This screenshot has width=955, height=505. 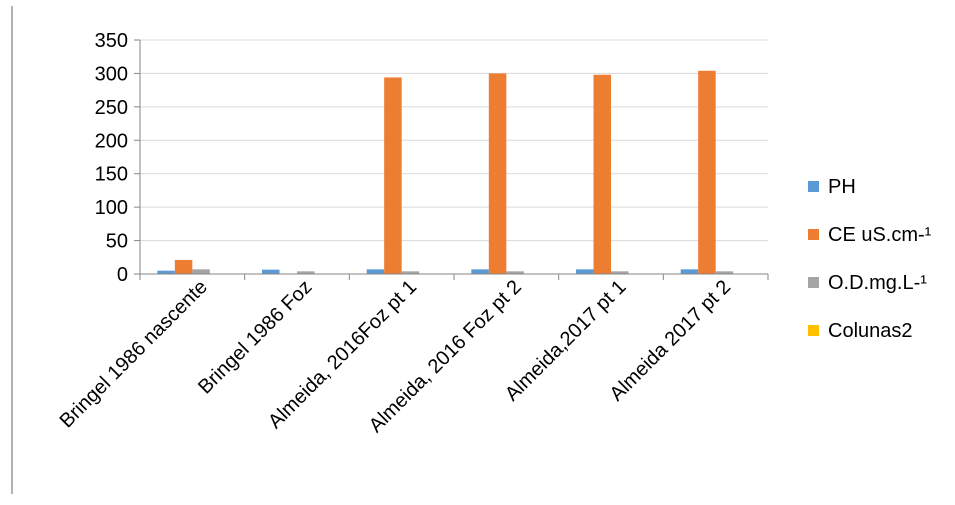 I want to click on y-tick-label: 200, so click(x=111, y=141).